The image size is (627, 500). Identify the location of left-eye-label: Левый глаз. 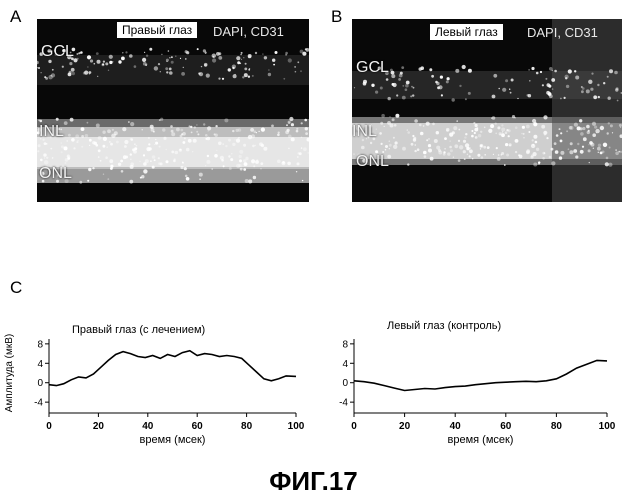
(466, 32).